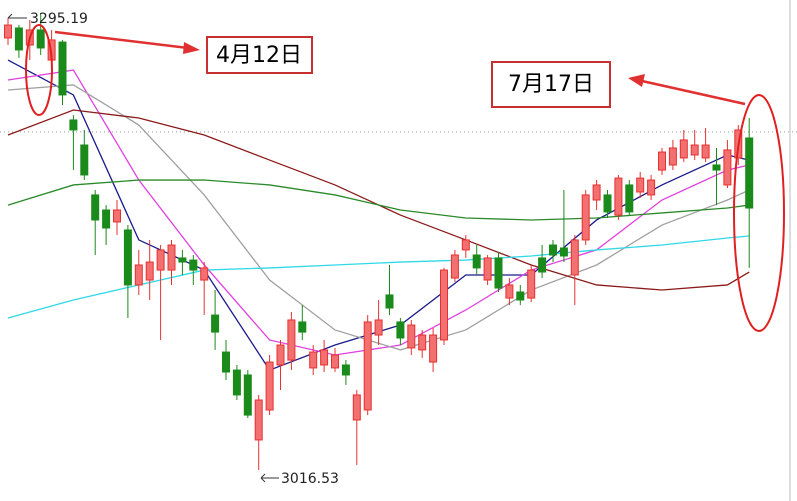  I want to click on moving-average-line, so click(378, 200).